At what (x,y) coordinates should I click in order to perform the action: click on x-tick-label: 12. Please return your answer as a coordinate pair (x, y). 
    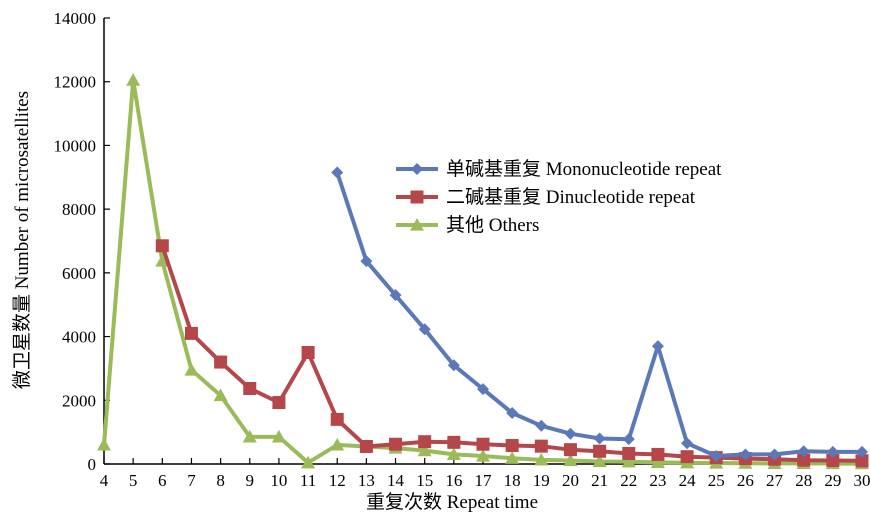
    Looking at the image, I should click on (337, 480).